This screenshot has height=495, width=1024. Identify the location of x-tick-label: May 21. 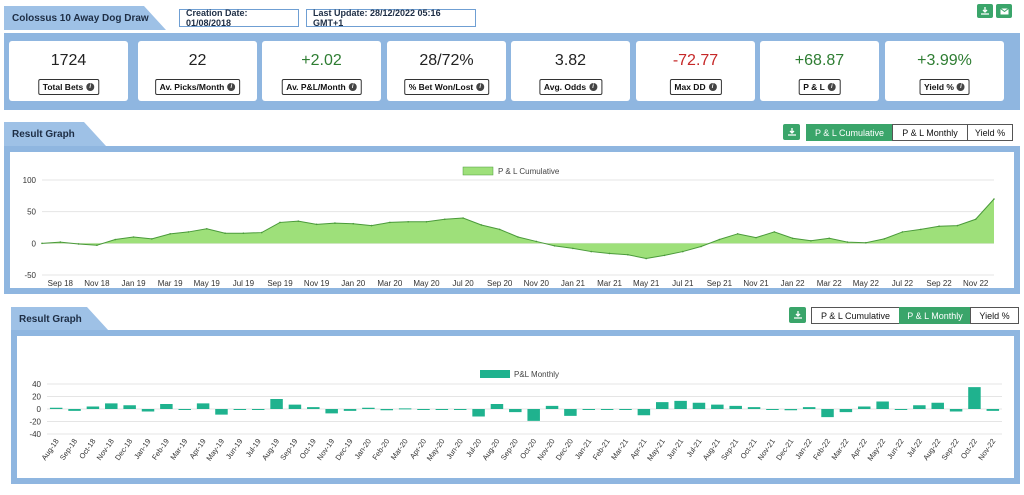
(646, 283).